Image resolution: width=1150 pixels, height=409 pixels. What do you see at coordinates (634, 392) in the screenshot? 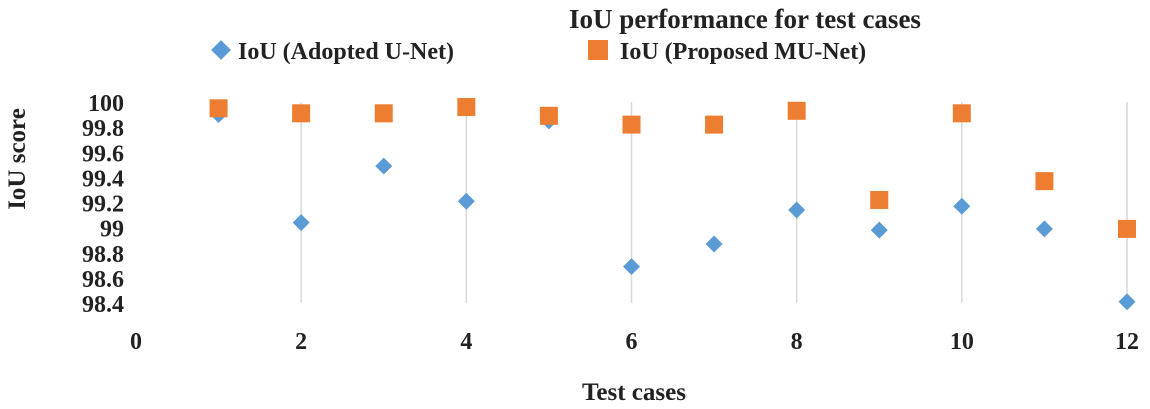
I see `x-axis-title: Test cases` at bounding box center [634, 392].